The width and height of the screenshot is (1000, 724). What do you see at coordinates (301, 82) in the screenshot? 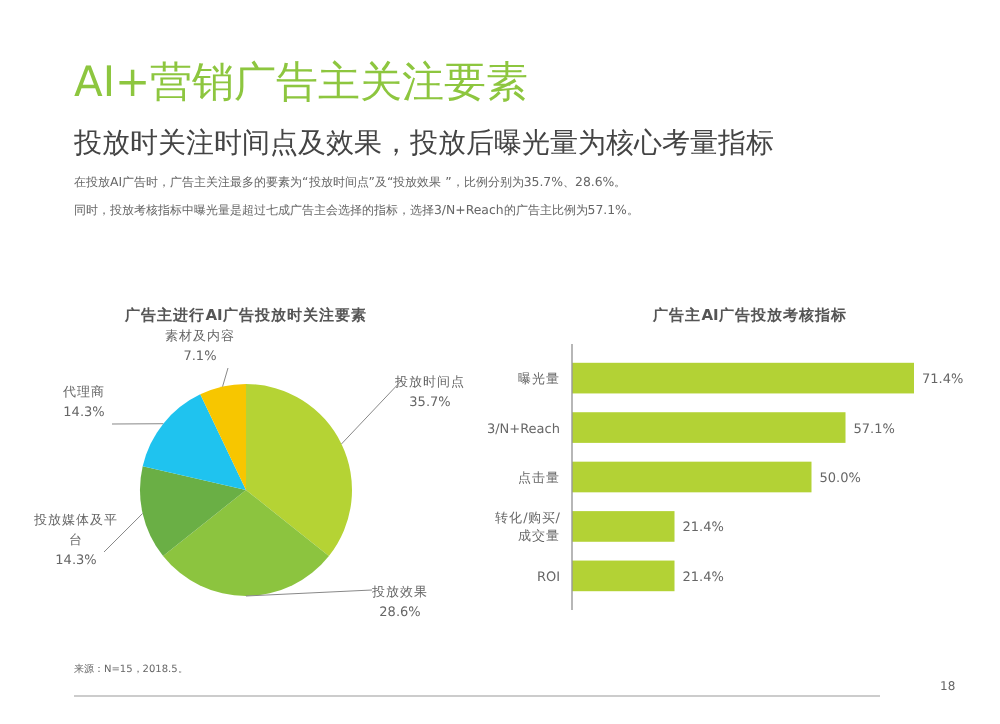
I see `text: AI+营销广告主关注要素` at bounding box center [301, 82].